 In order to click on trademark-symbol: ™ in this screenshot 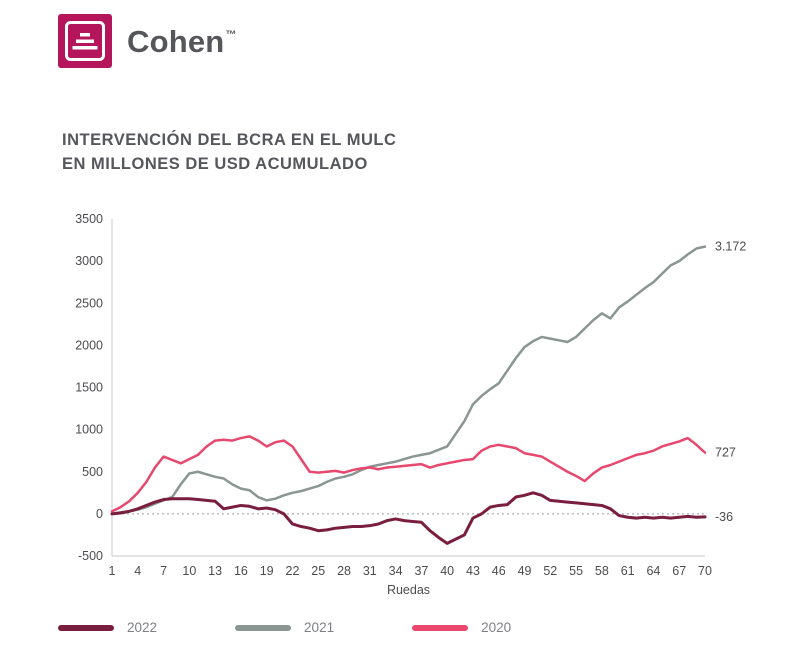, I will do `click(231, 35)`.